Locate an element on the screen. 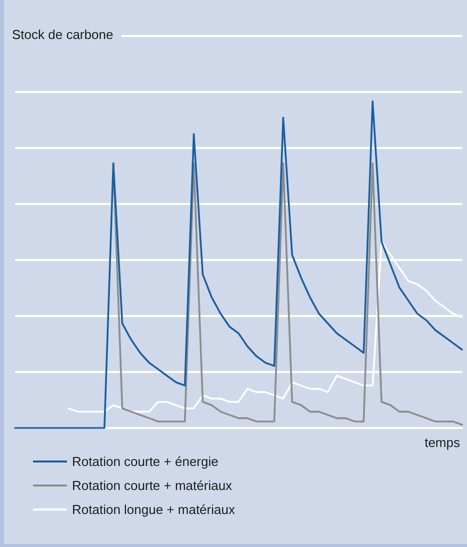 Image resolution: width=467 pixels, height=547 pixels. chart-title: Stock de carbone is located at coordinates (63, 34).